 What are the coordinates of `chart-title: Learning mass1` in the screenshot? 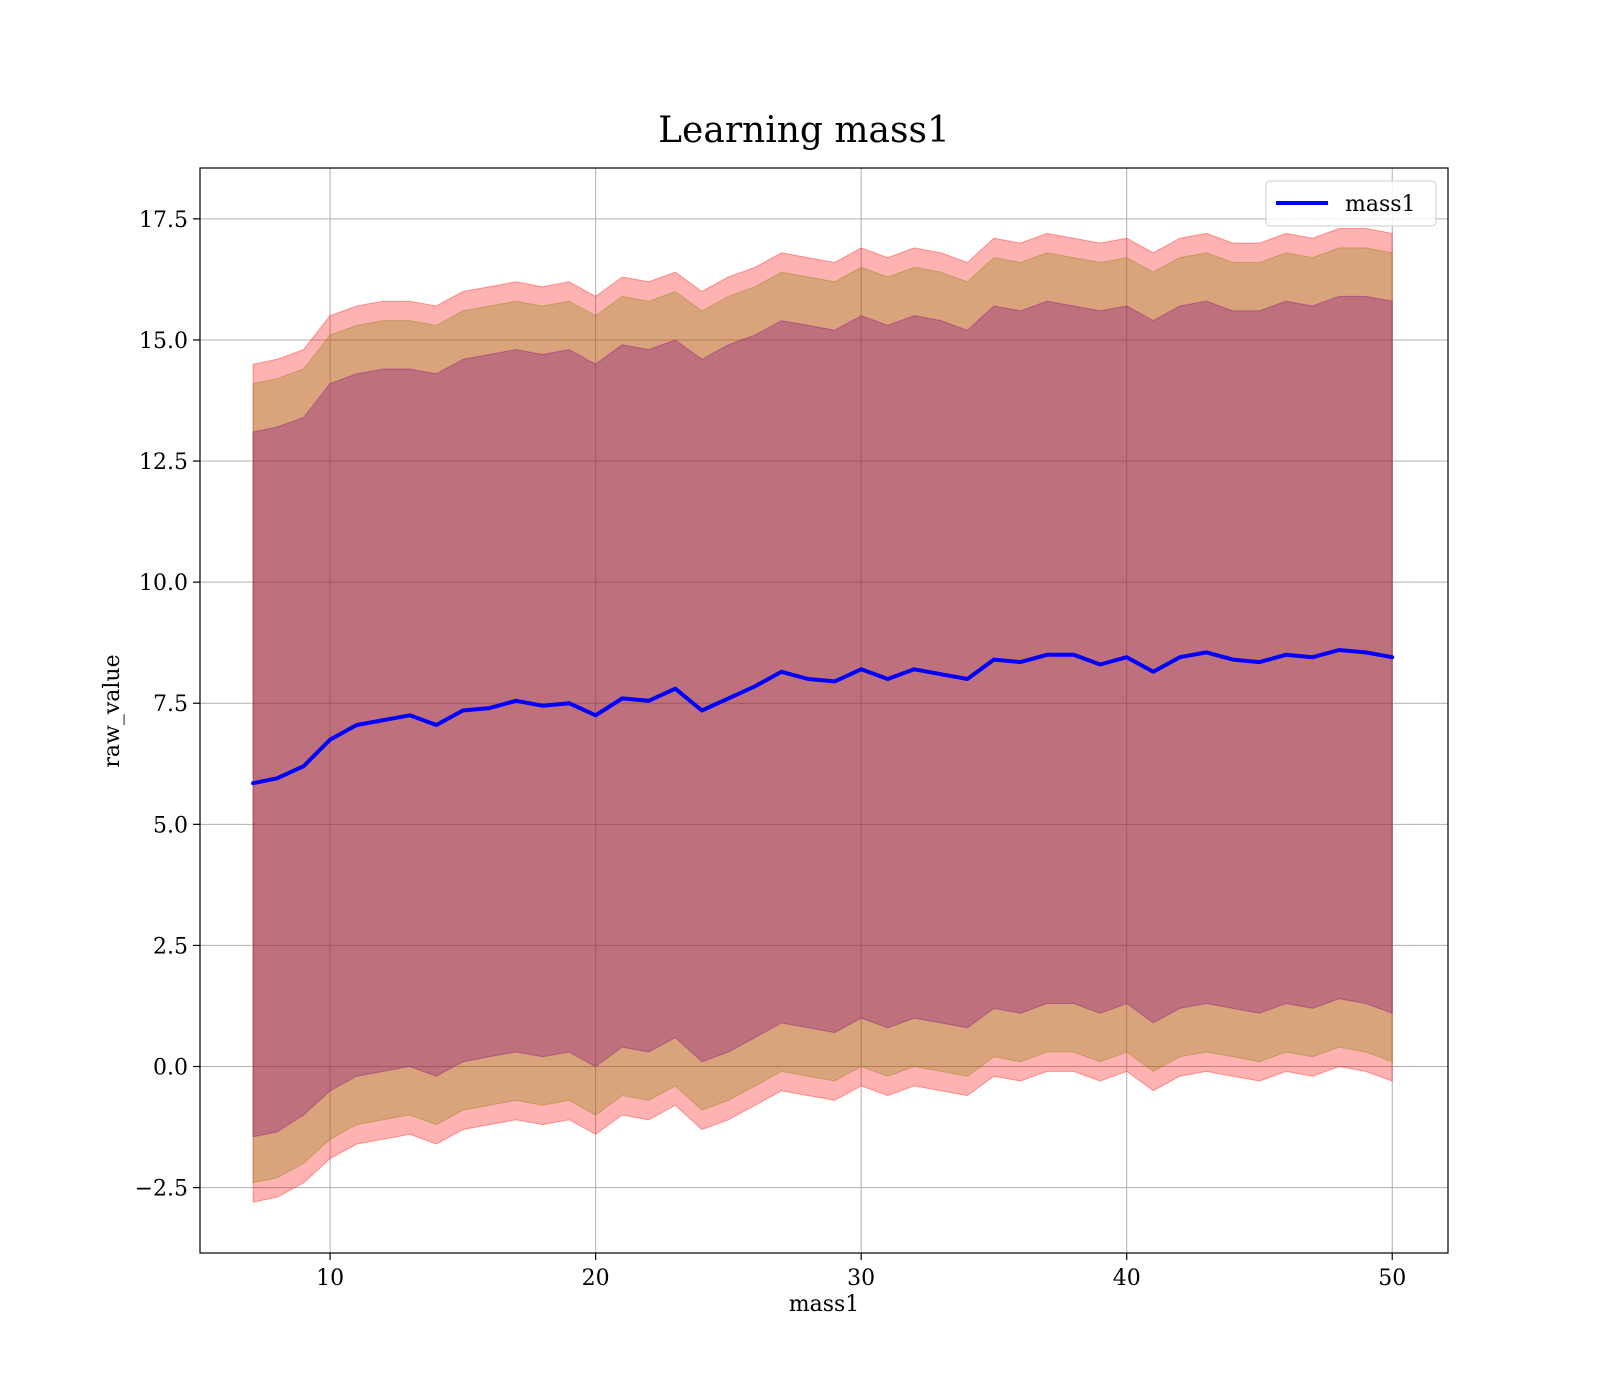 It's located at (804, 130).